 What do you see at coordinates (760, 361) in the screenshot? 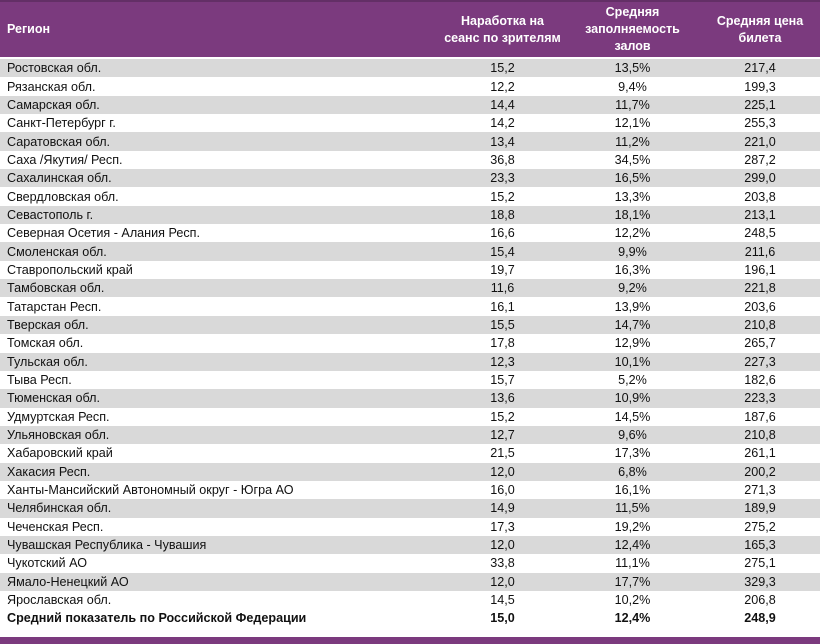
I see `ticket-price-cell: 227,3` at bounding box center [760, 361].